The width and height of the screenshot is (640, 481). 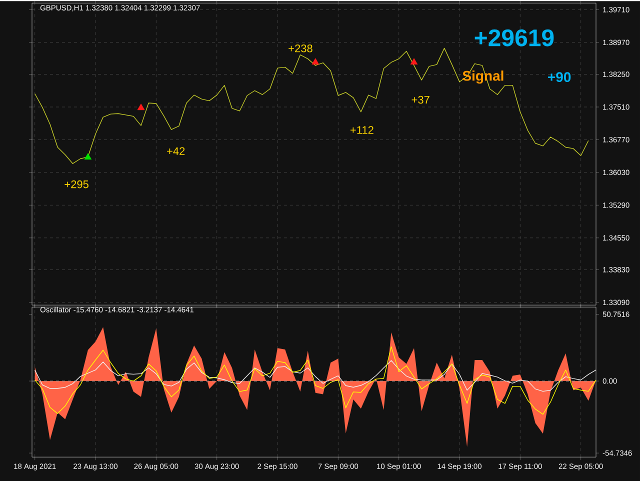 I want to click on annotation: +238, so click(x=300, y=48).